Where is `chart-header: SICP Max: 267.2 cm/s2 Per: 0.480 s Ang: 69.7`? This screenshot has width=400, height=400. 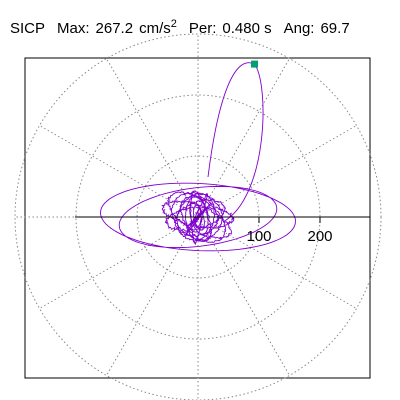
chart-header: SICP Max: 267.2 cm/s2 Per: 0.480 s Ang: 69.7 is located at coordinates (202, 29).